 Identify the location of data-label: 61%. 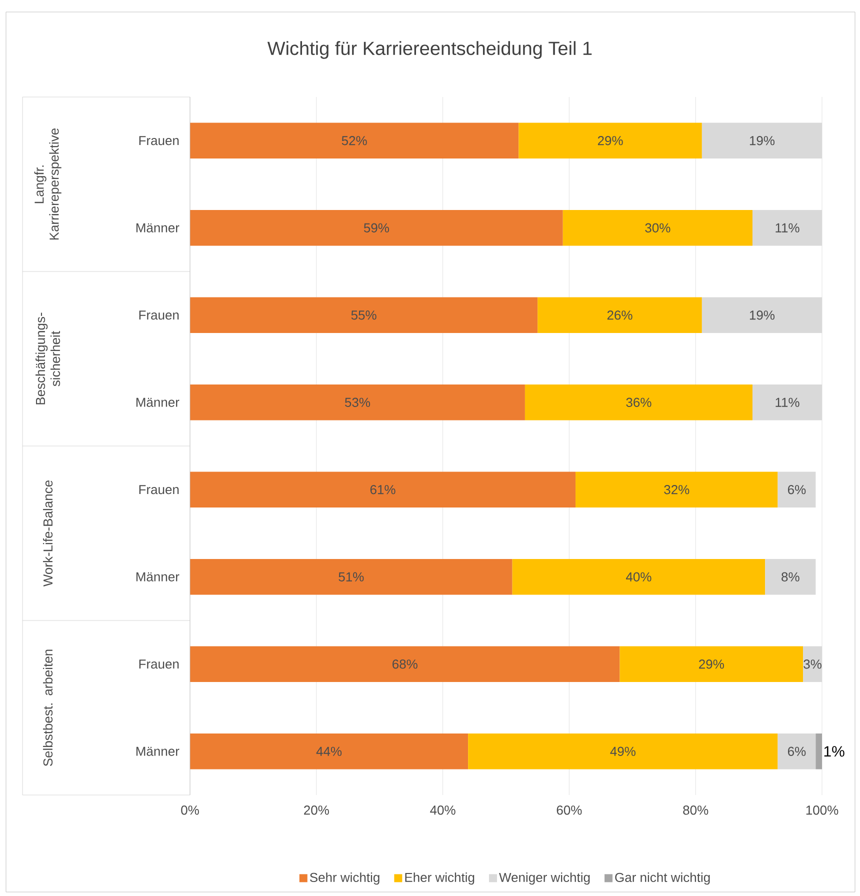
(383, 489).